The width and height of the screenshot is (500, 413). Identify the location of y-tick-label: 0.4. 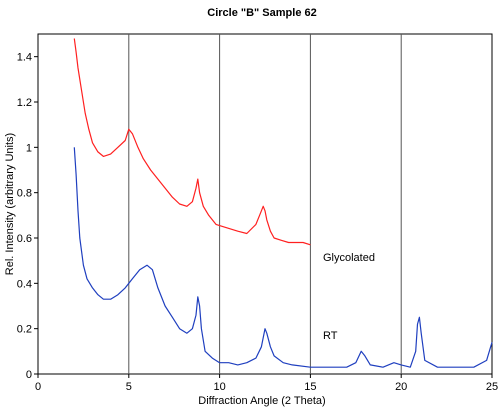
(24, 284).